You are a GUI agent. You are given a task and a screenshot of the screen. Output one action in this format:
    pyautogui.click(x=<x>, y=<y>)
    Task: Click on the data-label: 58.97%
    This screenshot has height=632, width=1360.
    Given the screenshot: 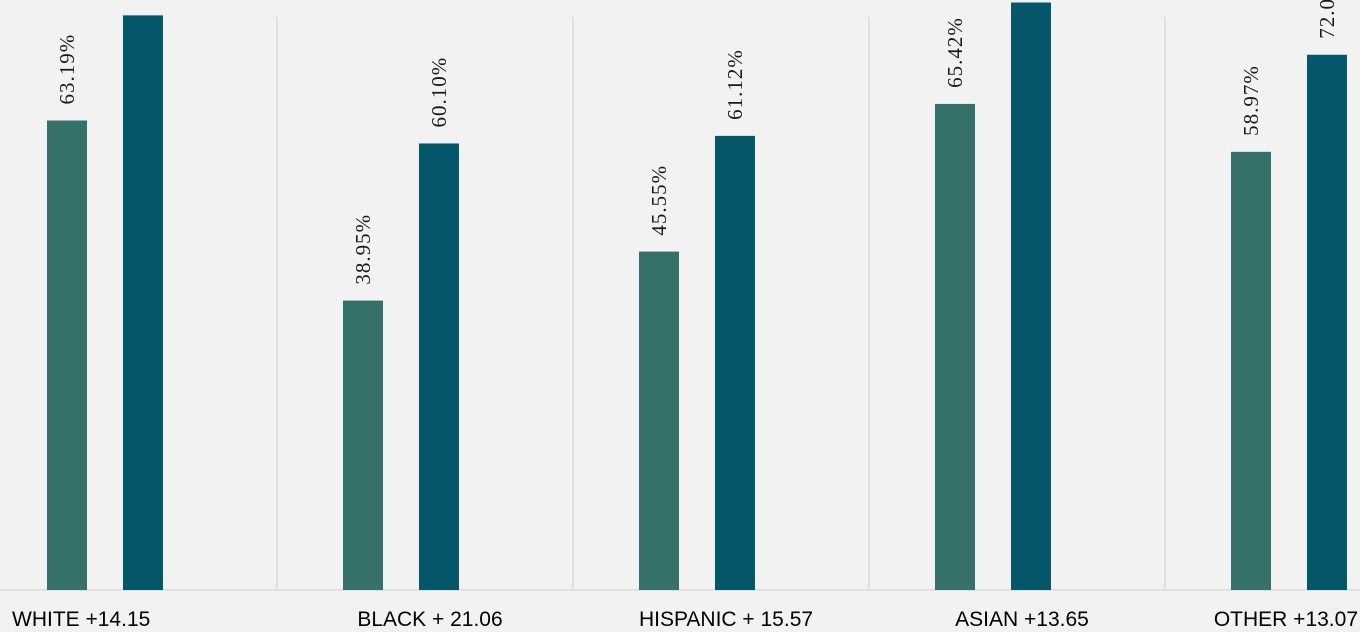 What is the action you would take?
    pyautogui.click(x=1251, y=100)
    